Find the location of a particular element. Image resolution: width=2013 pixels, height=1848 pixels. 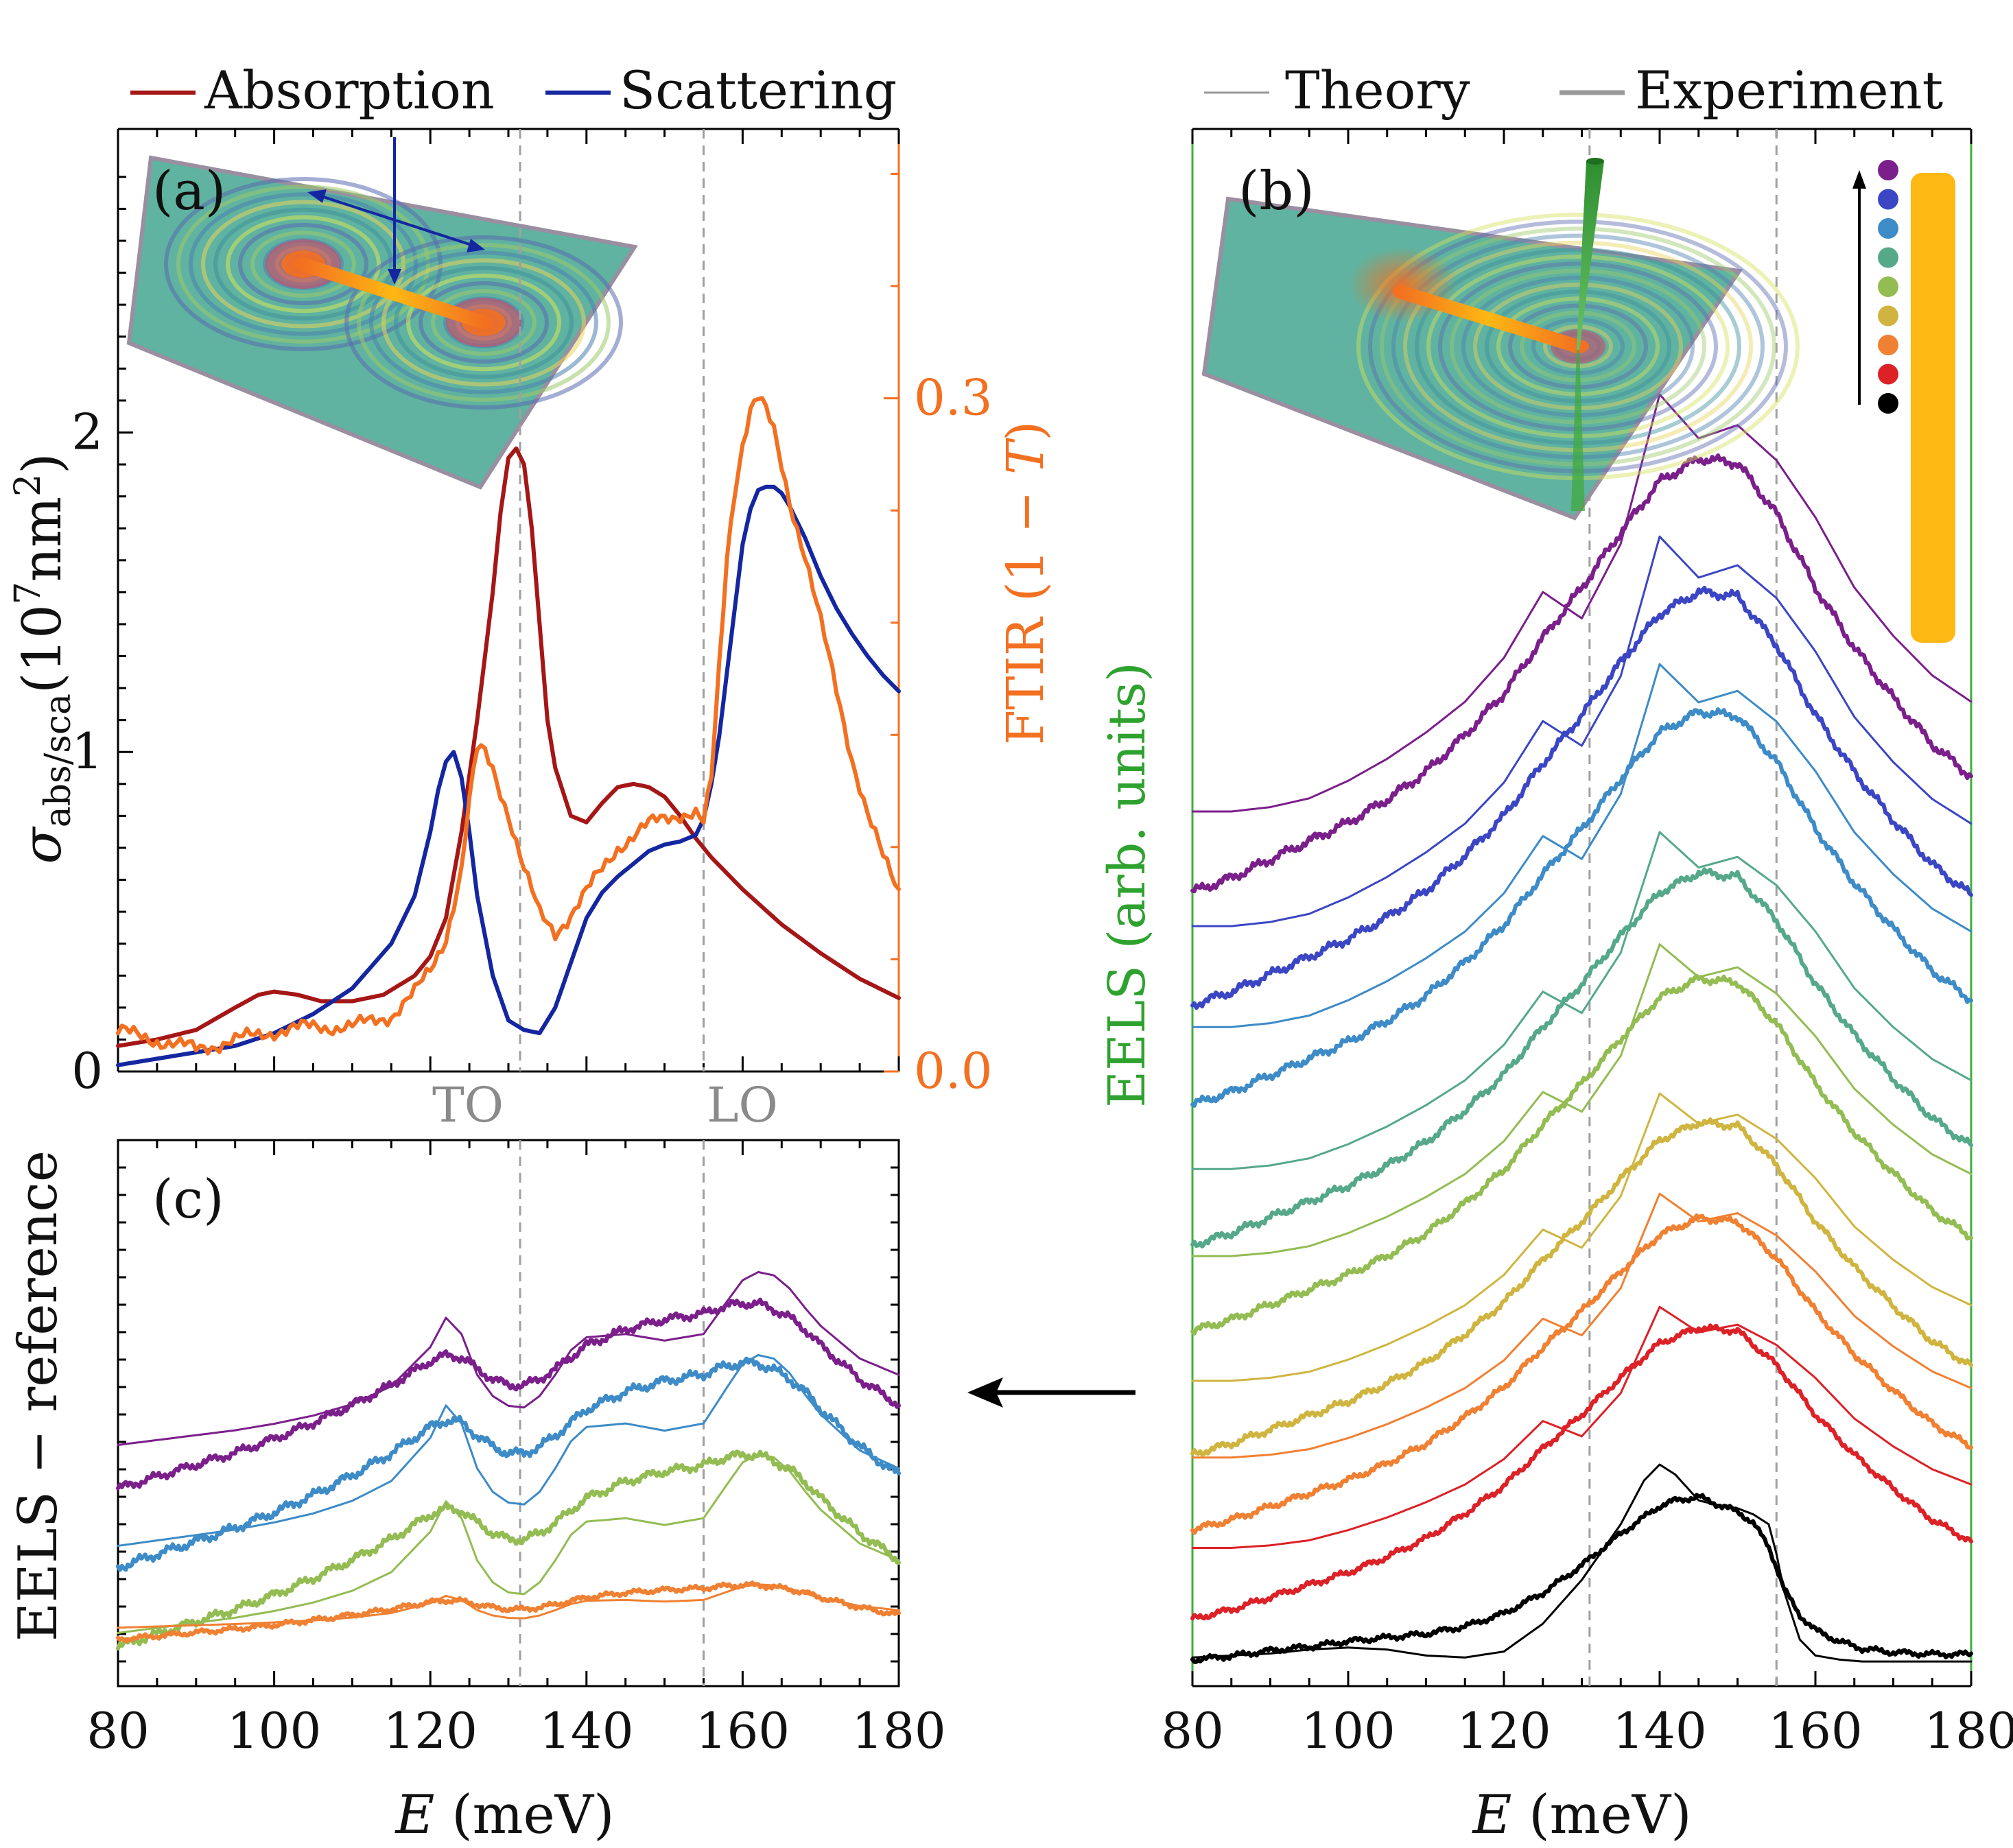

panel-b-x-tick-label: 160 is located at coordinates (1815, 1731).